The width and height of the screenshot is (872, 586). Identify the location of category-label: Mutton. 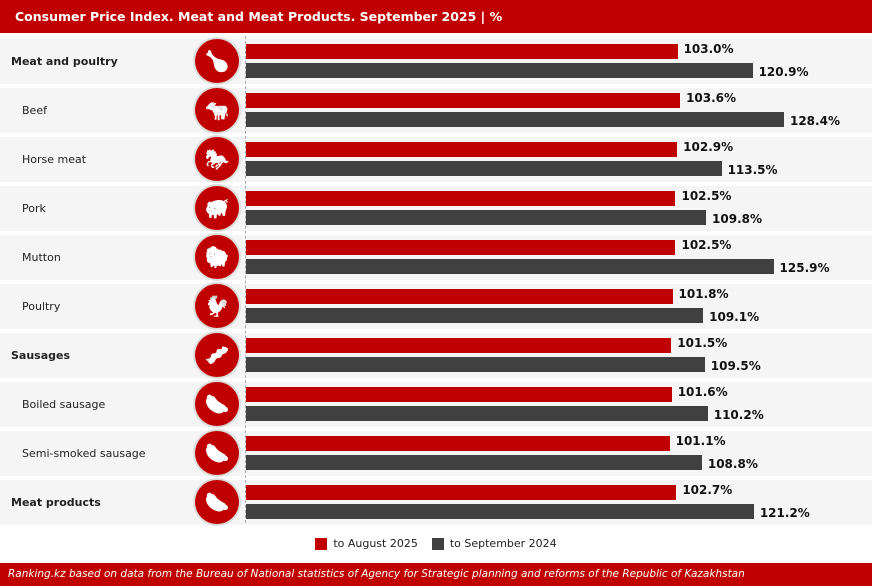
(41, 257).